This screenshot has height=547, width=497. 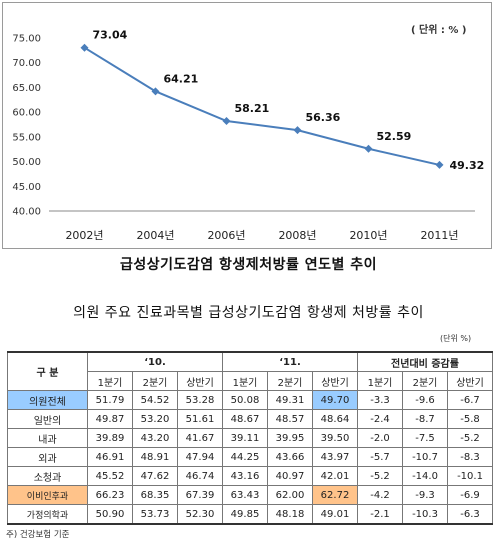 I want to click on table-cell: -7.5, so click(x=425, y=438).